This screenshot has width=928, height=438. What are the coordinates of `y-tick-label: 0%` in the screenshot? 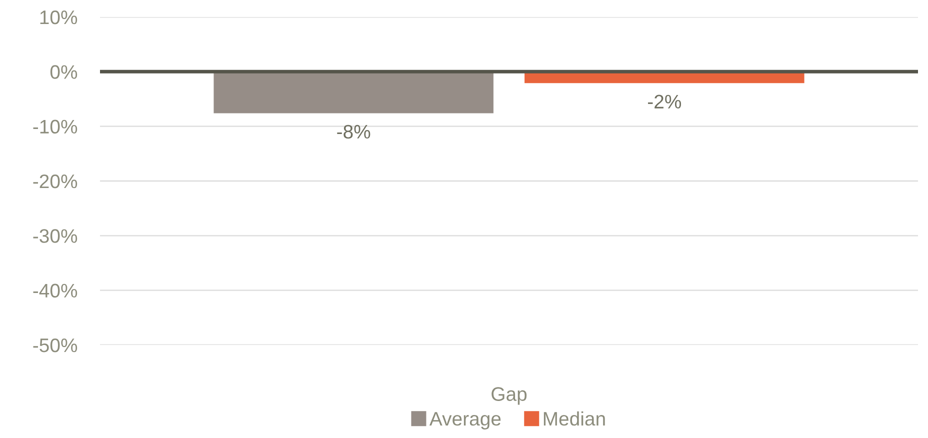 It's located at (64, 72).